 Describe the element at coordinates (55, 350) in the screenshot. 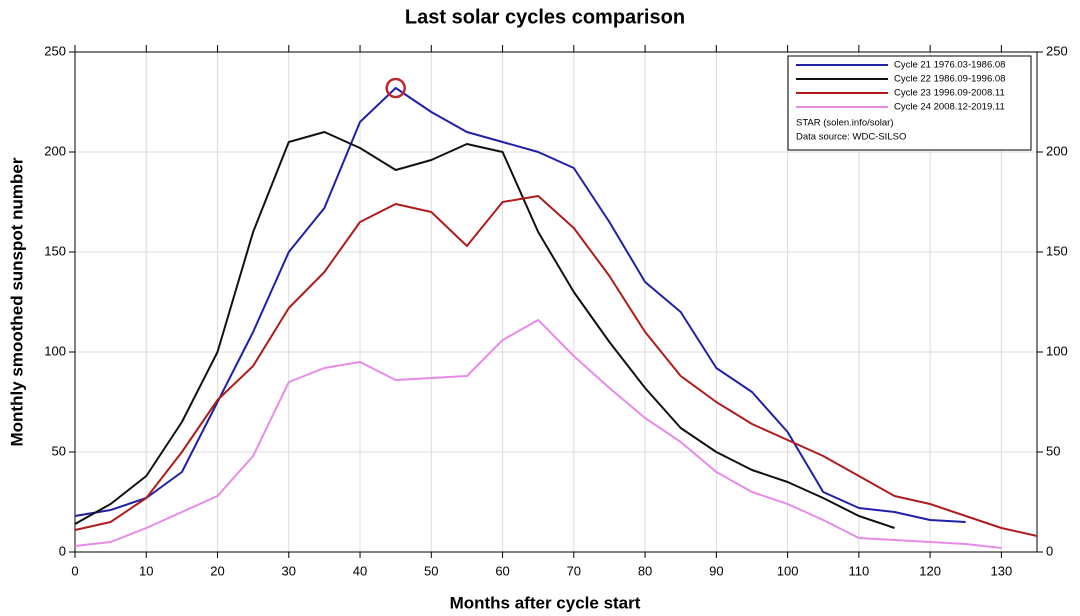

I see `y-tick-label: 100` at that location.